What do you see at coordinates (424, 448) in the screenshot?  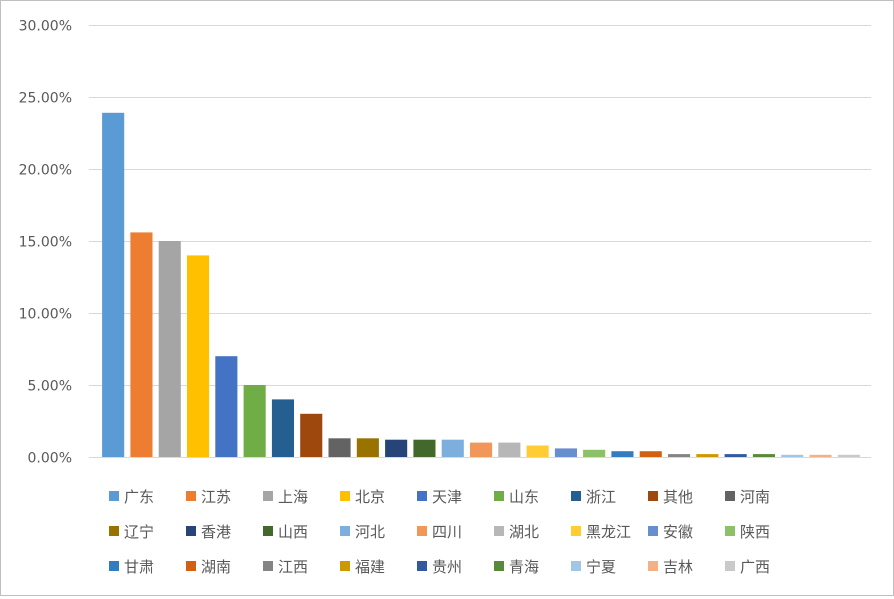 I see `bar-山西` at bounding box center [424, 448].